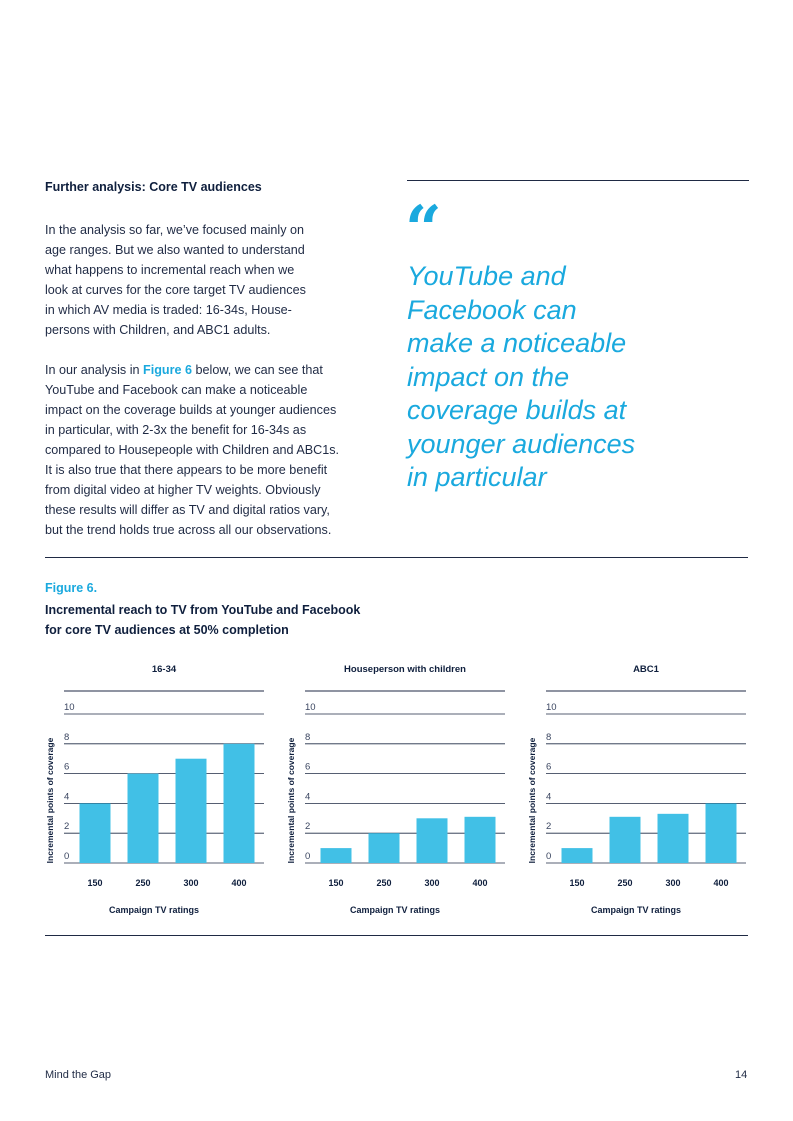 Image resolution: width=793 pixels, height=1121 pixels. What do you see at coordinates (741, 1075) in the screenshot?
I see `page-number: 14` at bounding box center [741, 1075].